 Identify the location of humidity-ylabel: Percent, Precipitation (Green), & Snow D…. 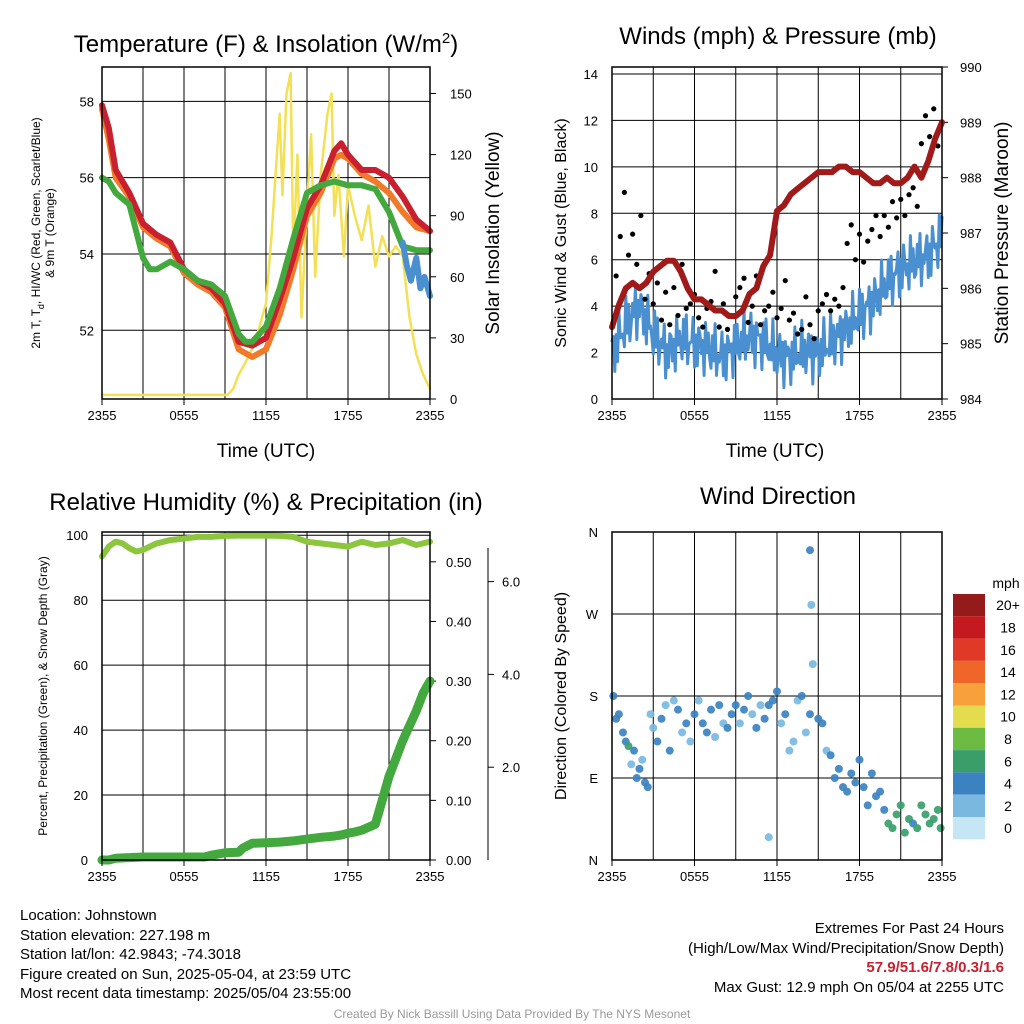
(43, 695).